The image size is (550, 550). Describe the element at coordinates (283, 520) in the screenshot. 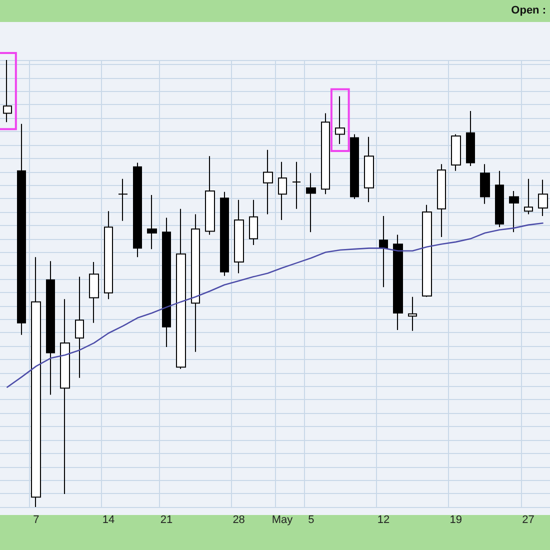

I see `x-tick-label: May` at that location.